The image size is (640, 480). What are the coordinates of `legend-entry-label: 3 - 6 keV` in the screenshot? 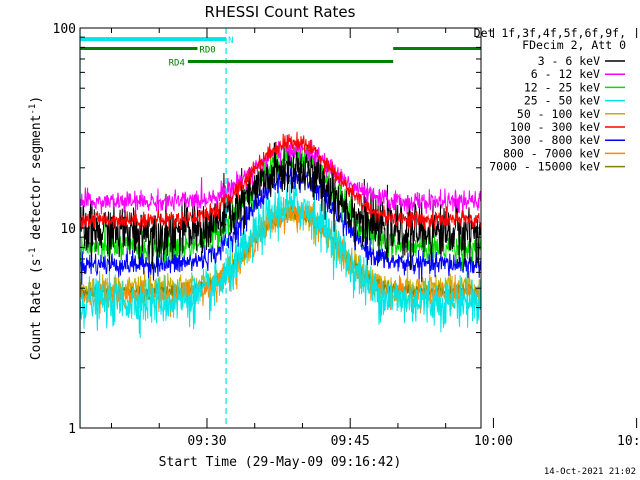 It's located at (569, 61).